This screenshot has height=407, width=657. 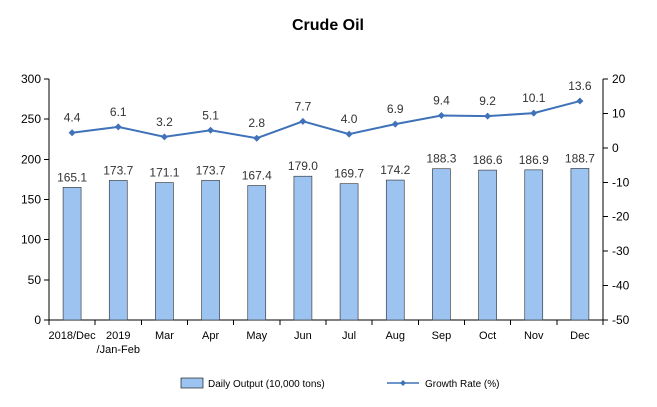 What do you see at coordinates (349, 174) in the screenshot?
I see `bar-data-label: 169.7` at bounding box center [349, 174].